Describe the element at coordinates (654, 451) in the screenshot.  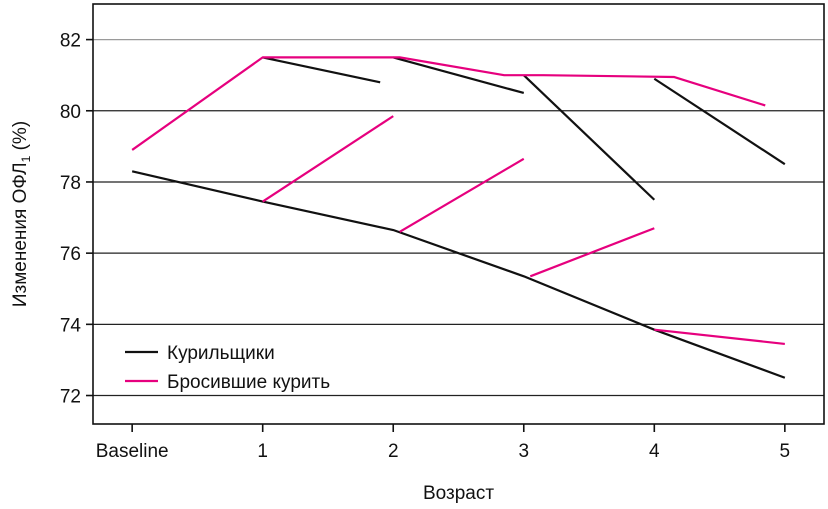
I see `x-tick-label: 4` at that location.